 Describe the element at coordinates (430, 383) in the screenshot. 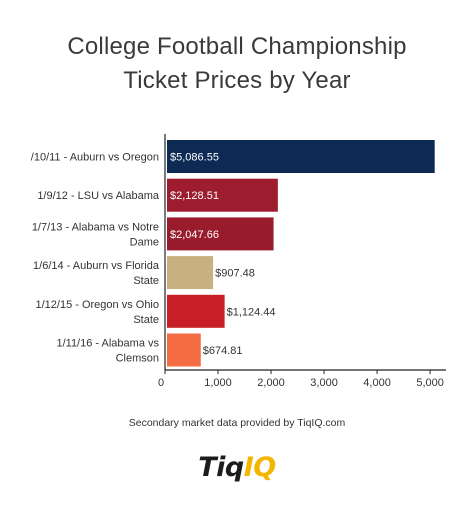

I see `x-tick-label-6: 5,000` at that location.